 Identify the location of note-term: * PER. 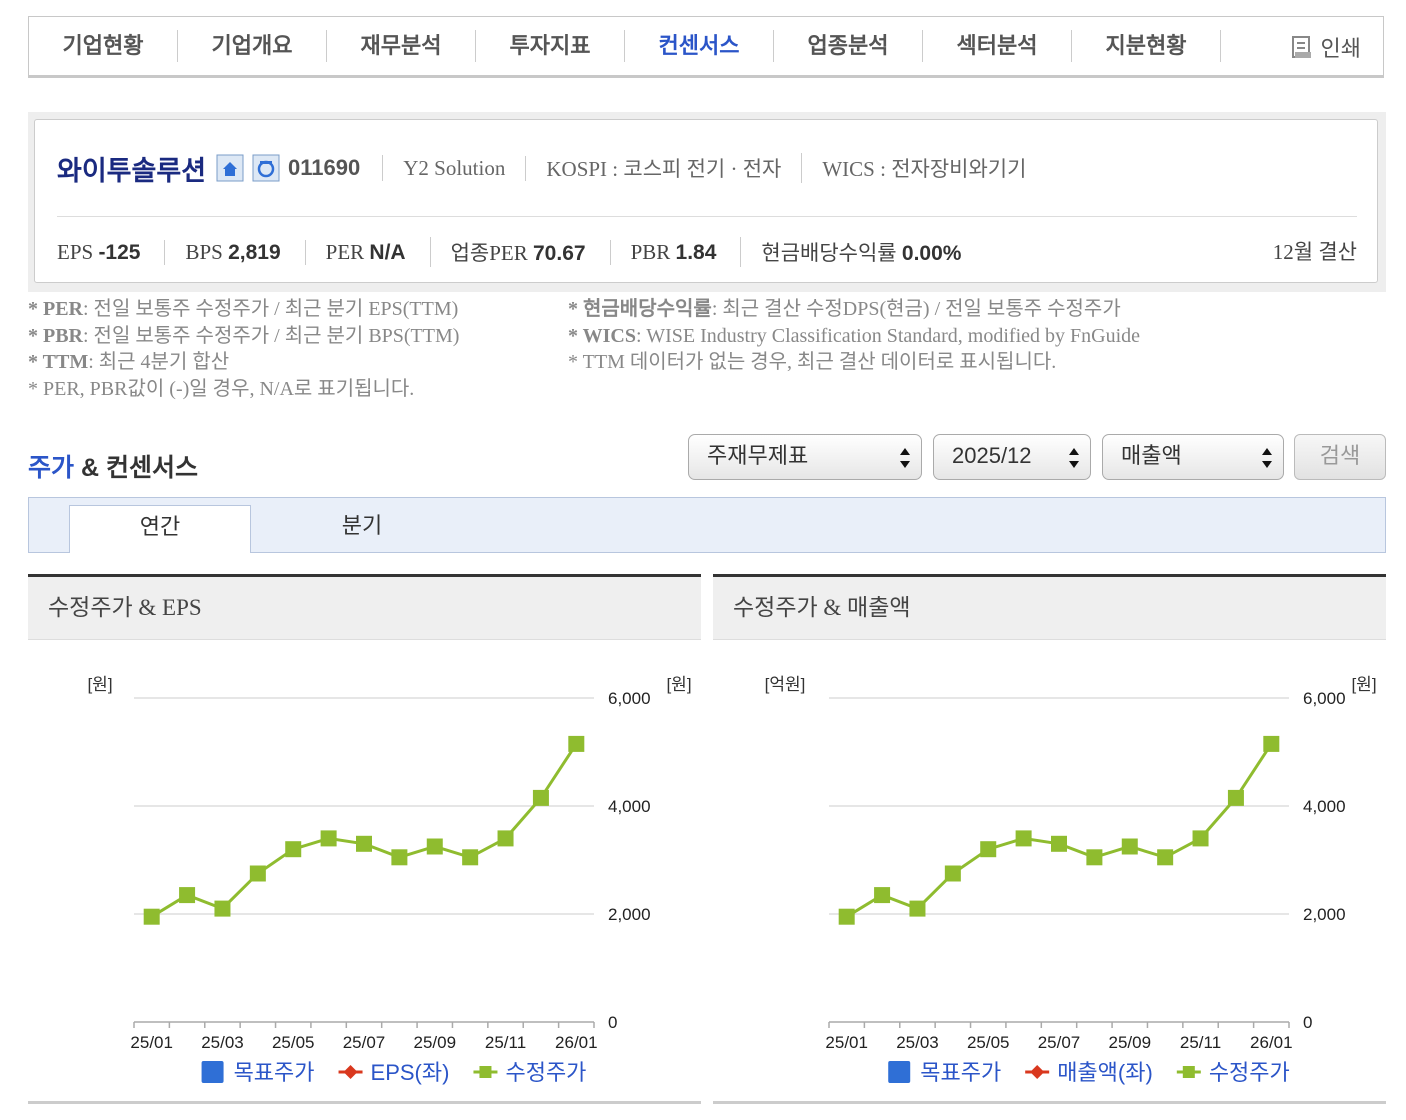
(55, 309).